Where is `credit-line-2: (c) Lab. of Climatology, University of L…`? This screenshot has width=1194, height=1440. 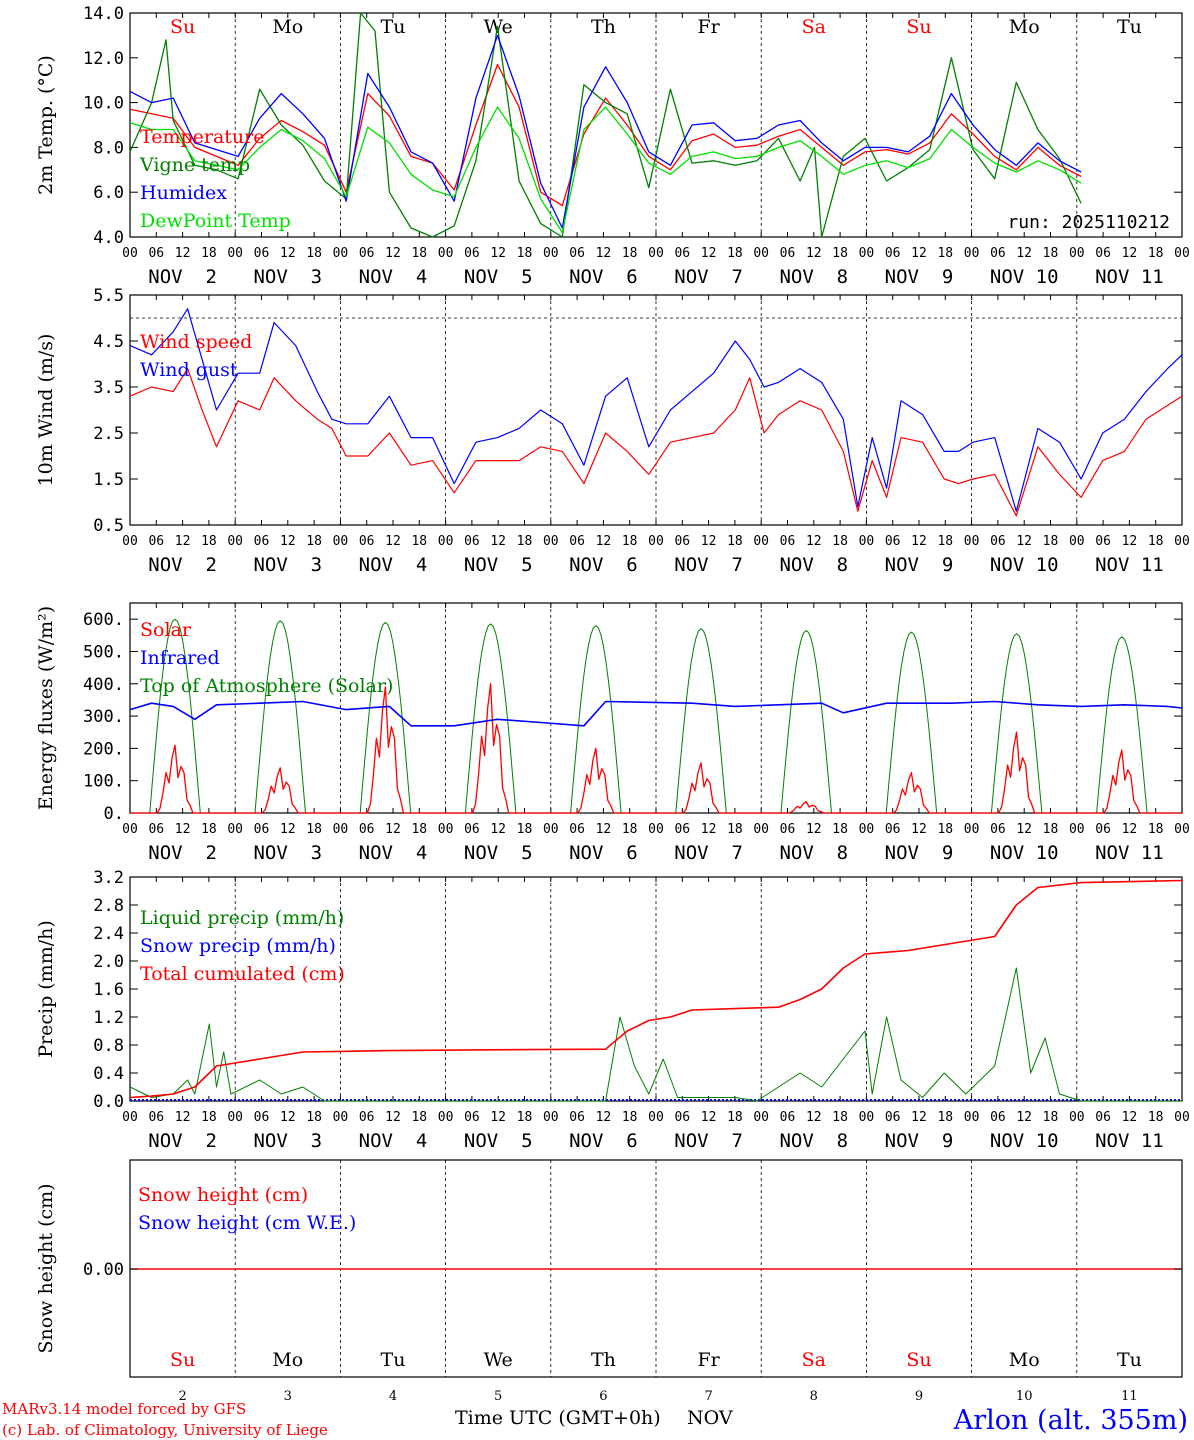
credit-line-2: (c) Lab. of Climatology, University of L… is located at coordinates (165, 1430).